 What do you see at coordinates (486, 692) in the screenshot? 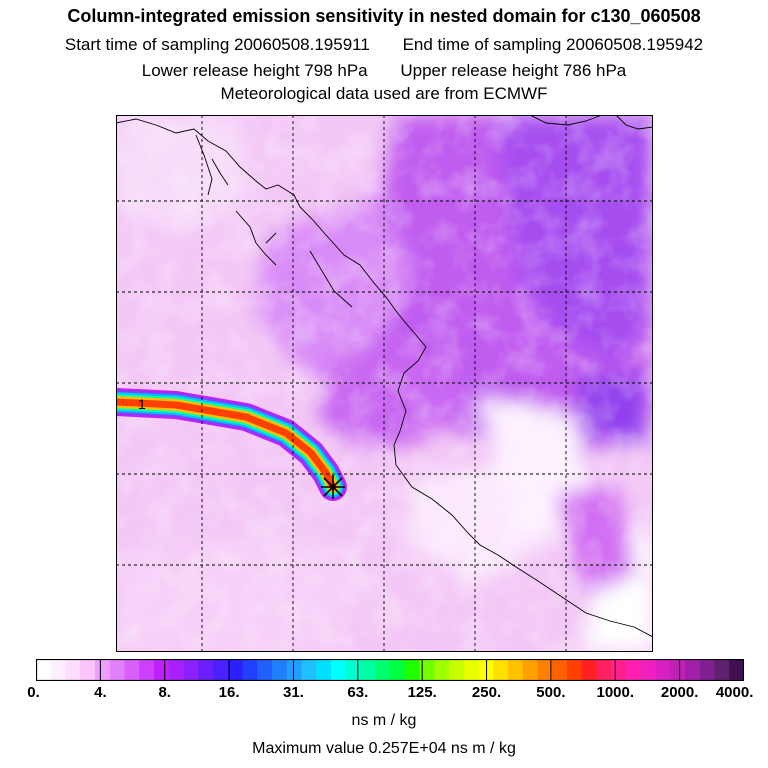
I see `colorbar-tick-label: 250.` at bounding box center [486, 692].